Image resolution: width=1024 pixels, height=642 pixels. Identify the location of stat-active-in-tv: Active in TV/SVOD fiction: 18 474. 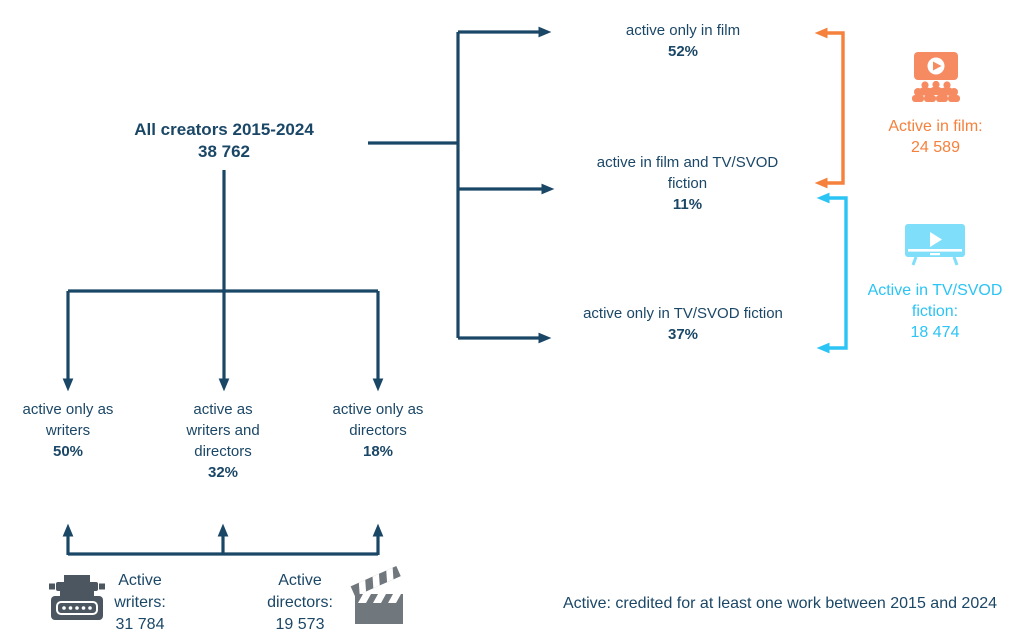
(935, 283).